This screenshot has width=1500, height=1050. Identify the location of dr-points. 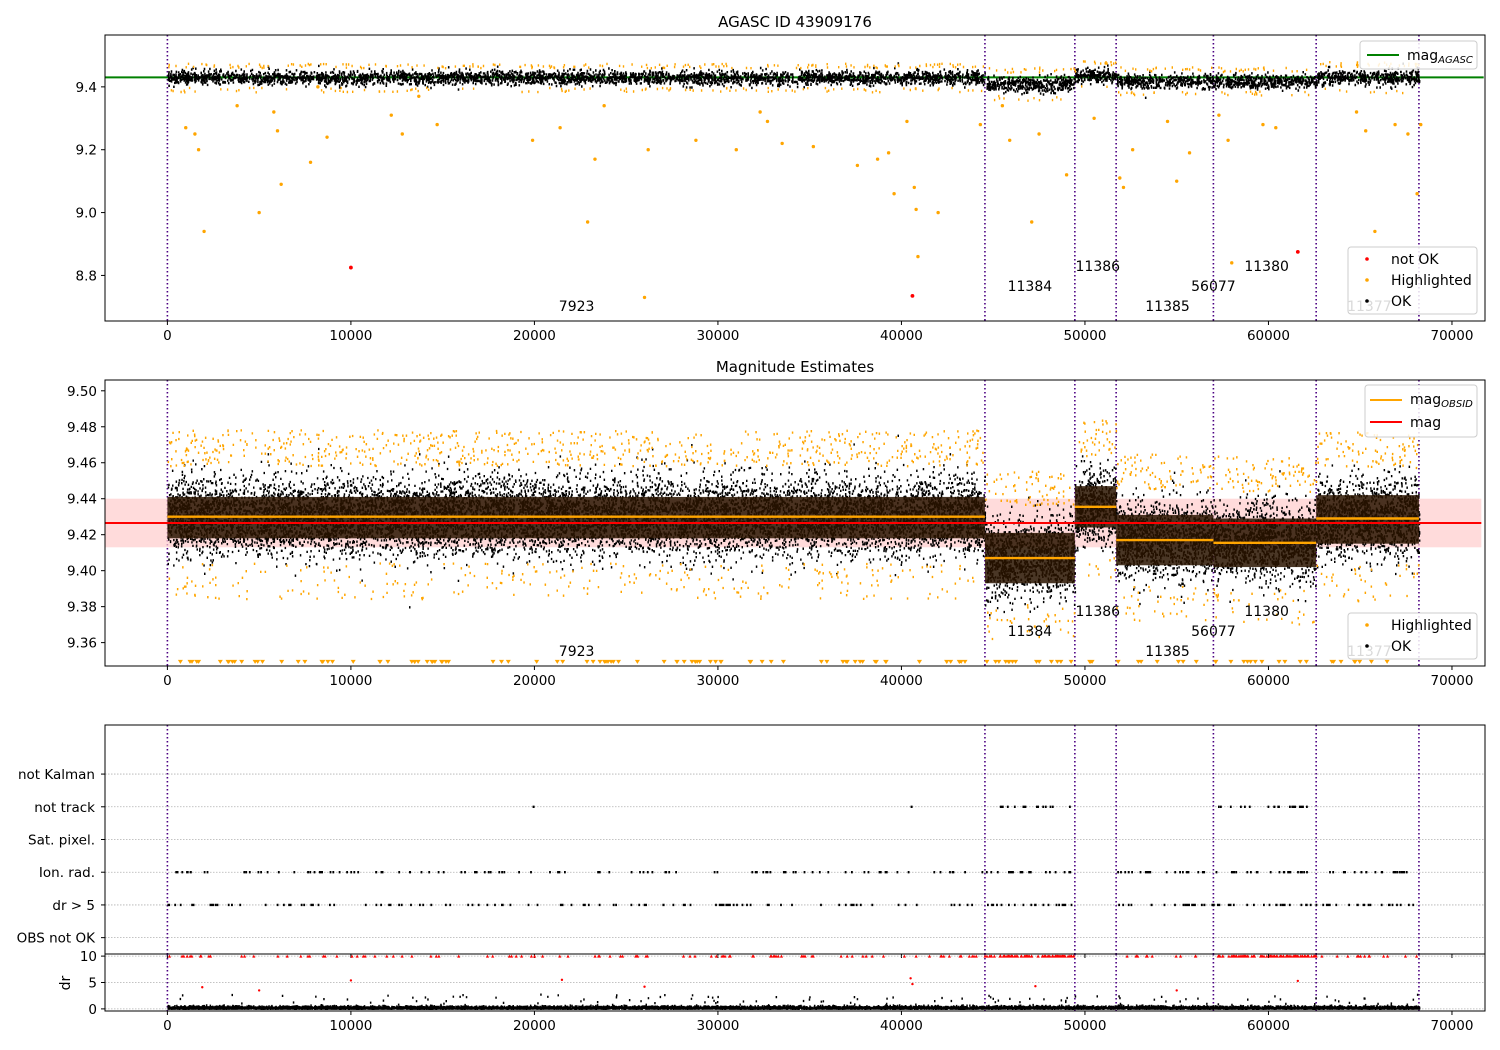
(794, 1001).